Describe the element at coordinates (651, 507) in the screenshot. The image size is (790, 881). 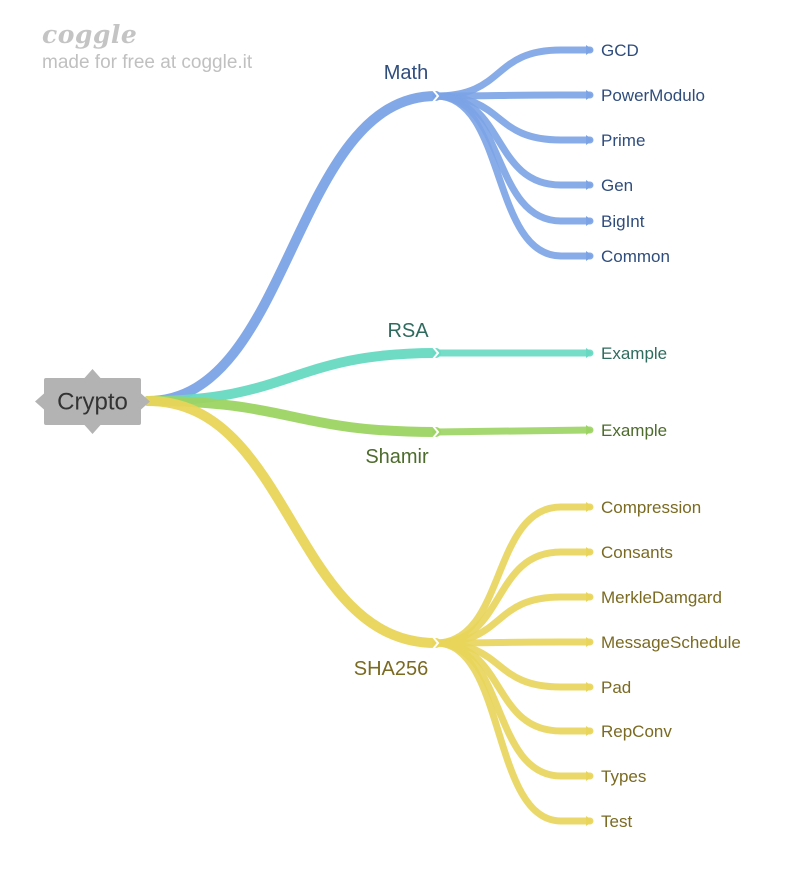
I see `leaf-node-sha-0: Compression` at that location.